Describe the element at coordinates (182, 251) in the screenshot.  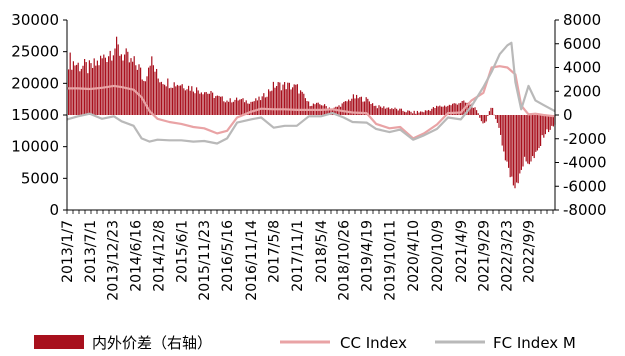
I see `x-tick-label: 2015/6/1` at that location.